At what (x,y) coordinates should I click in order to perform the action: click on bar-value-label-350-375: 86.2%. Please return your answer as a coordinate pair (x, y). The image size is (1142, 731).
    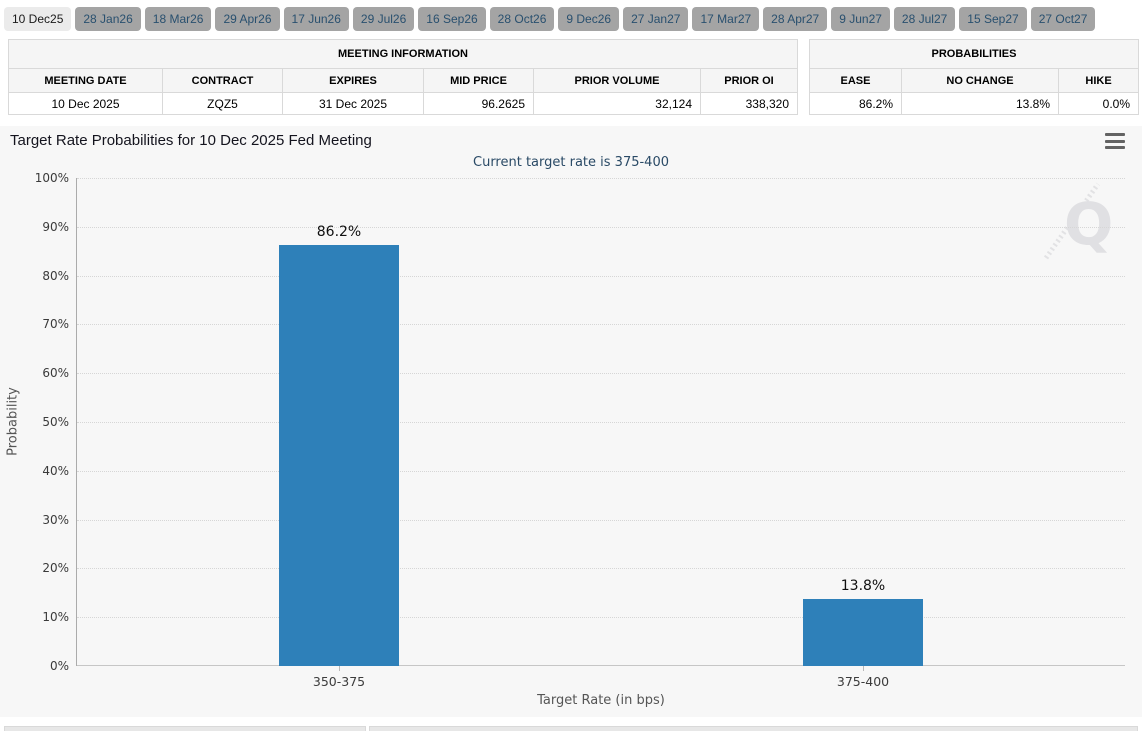
    Looking at the image, I should click on (339, 232).